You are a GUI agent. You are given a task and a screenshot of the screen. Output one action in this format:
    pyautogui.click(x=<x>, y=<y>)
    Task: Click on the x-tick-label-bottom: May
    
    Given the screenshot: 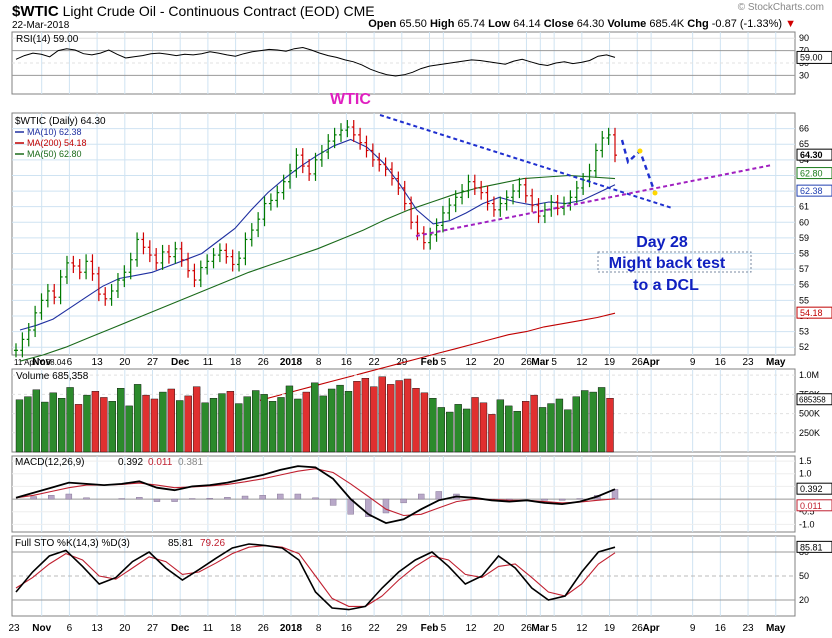 What is the action you would take?
    pyautogui.click(x=776, y=628)
    